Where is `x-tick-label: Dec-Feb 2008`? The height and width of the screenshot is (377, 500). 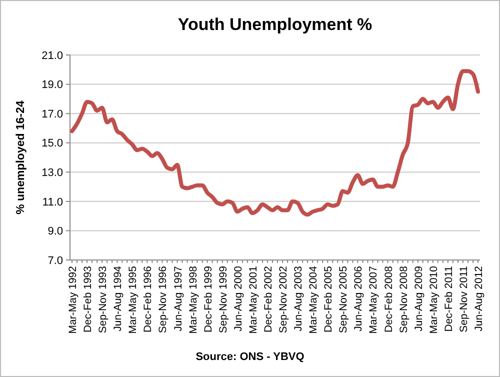
x-tick-label: Dec-Feb 2008 is located at coordinates (388, 299).